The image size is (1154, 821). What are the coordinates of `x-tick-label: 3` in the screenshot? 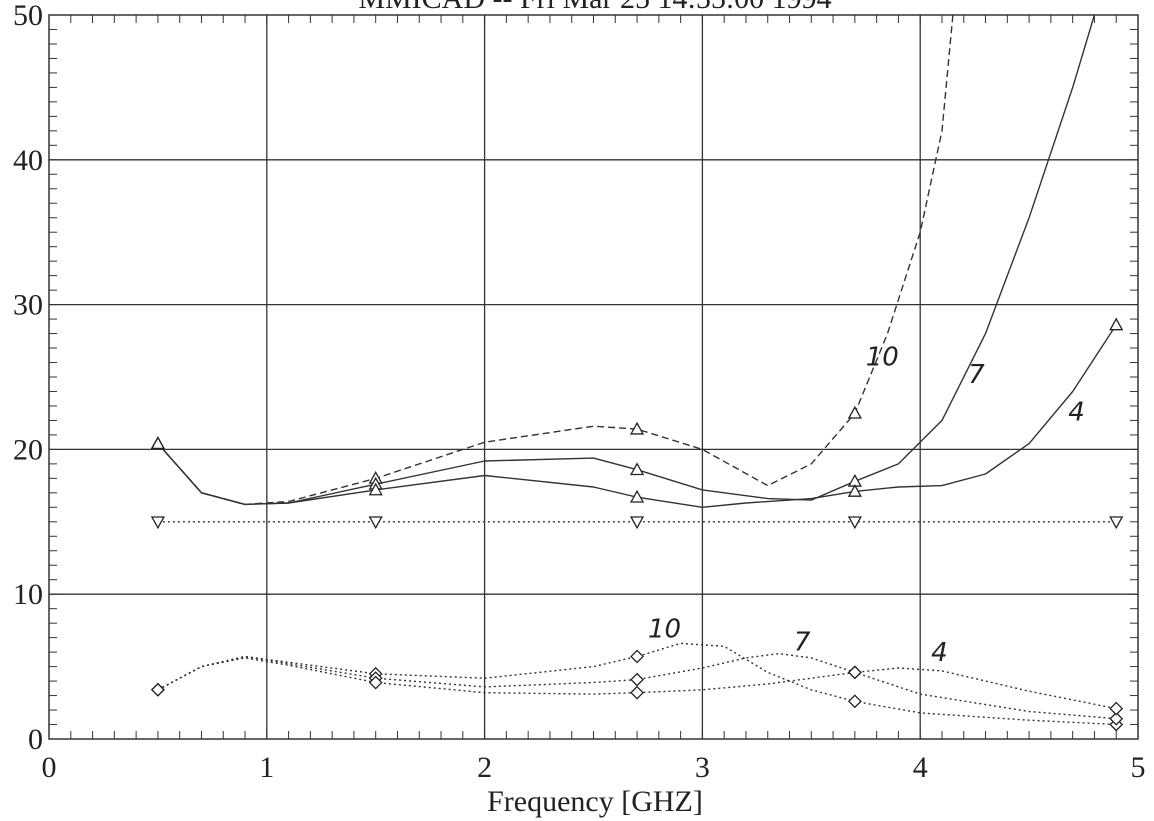 It's located at (702, 767).